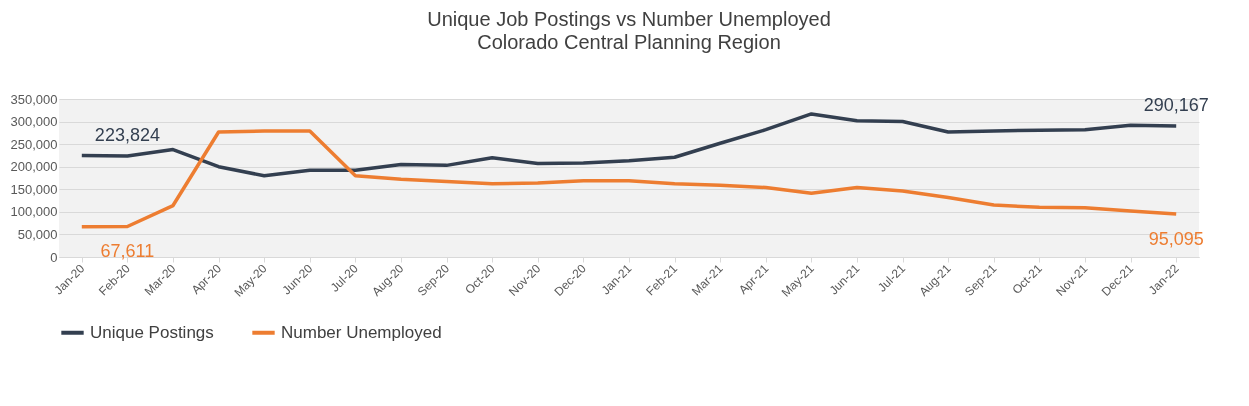  What do you see at coordinates (34, 99) in the screenshot?
I see `y-tick-label: 350,000` at bounding box center [34, 99].